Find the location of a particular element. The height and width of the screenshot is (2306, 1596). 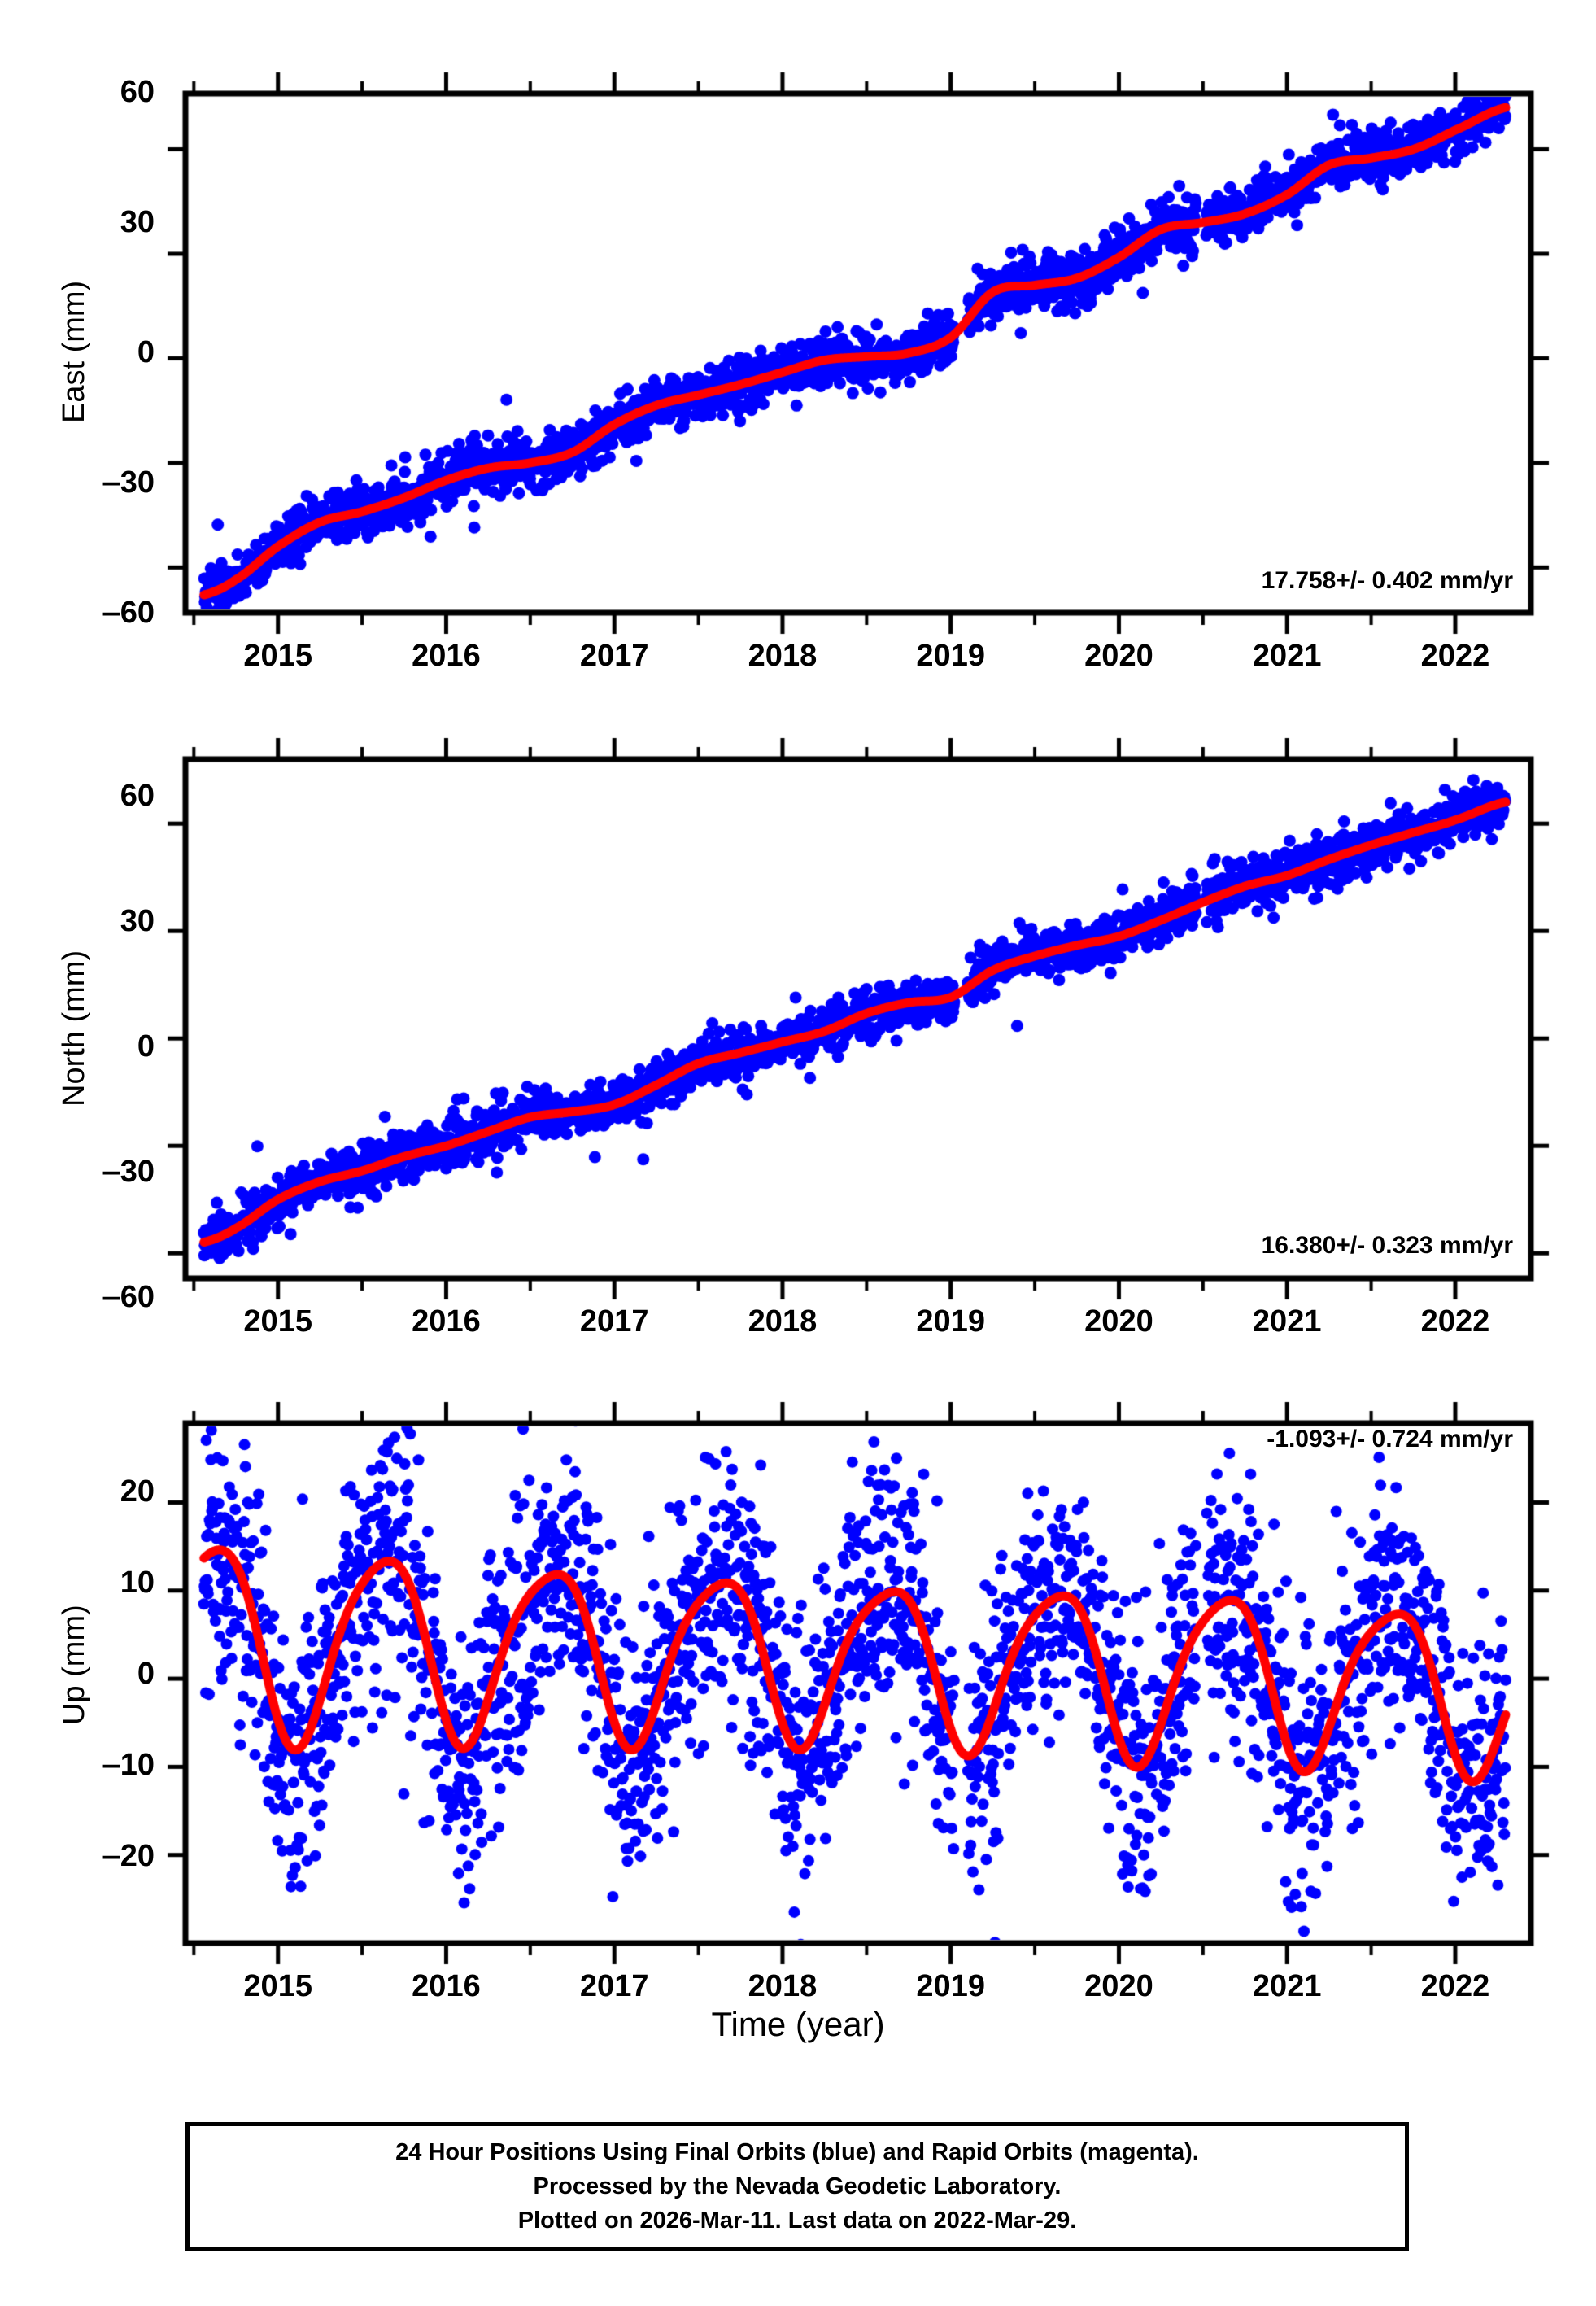

xtick-label-north-2022: 2022 is located at coordinates (1455, 1321).